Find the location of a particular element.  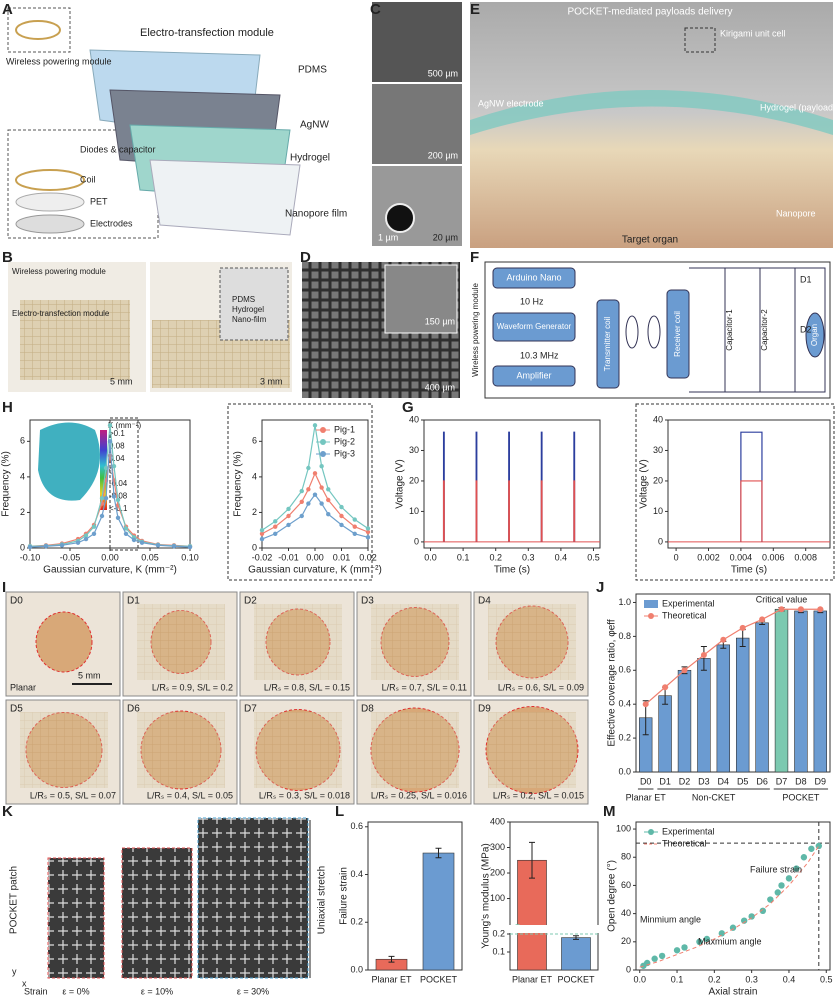

label: Coil is located at coordinates (88, 179).